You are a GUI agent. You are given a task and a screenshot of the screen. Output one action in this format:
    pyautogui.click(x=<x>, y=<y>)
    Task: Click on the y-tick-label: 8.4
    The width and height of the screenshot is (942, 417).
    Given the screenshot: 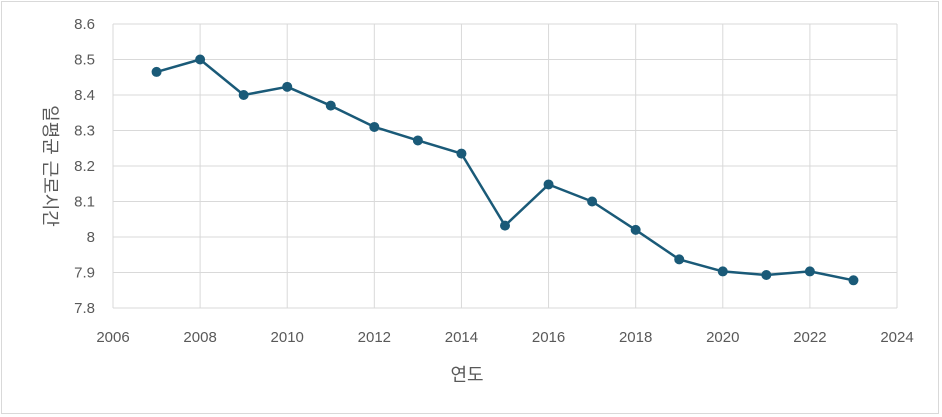 What is the action you would take?
    pyautogui.click(x=84, y=95)
    